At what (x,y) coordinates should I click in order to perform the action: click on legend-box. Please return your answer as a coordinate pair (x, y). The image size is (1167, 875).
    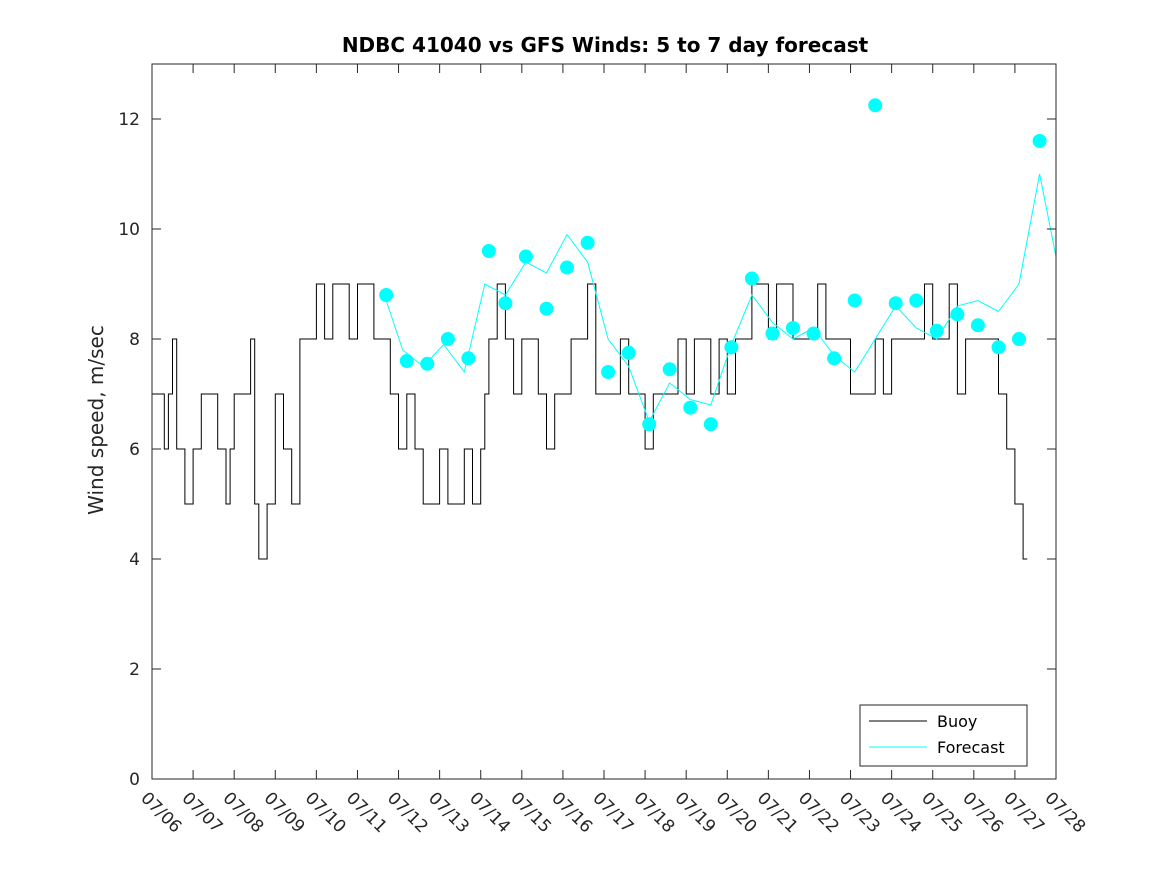
    Looking at the image, I should click on (943, 735).